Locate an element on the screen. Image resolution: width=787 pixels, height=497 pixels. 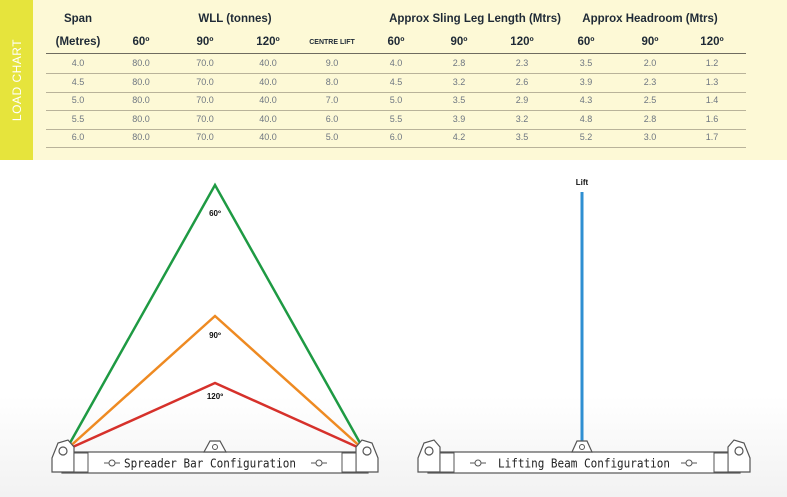
col-header-wll-120: 120º is located at coordinates (268, 42).